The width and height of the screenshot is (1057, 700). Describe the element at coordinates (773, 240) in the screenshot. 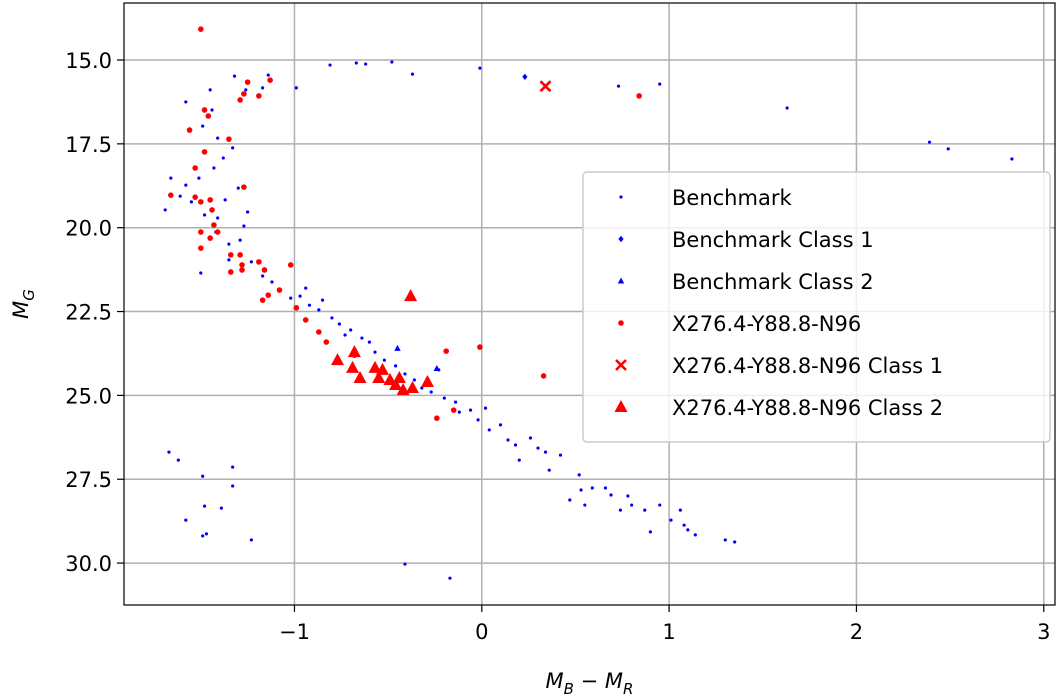

I see `legend-label: Benchmark Class 1` at that location.